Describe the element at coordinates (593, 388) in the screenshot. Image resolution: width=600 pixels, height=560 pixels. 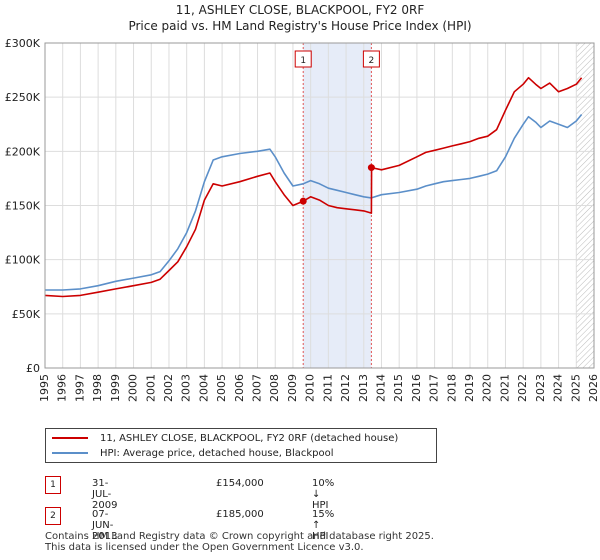
I see `x-tick-label: 2026` at that location.